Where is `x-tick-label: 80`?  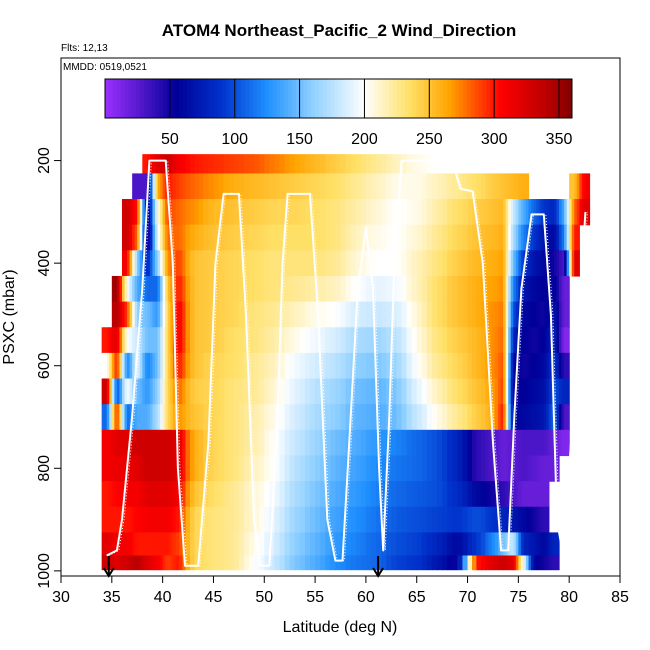
x-tick-label: 80 is located at coordinates (569, 597).